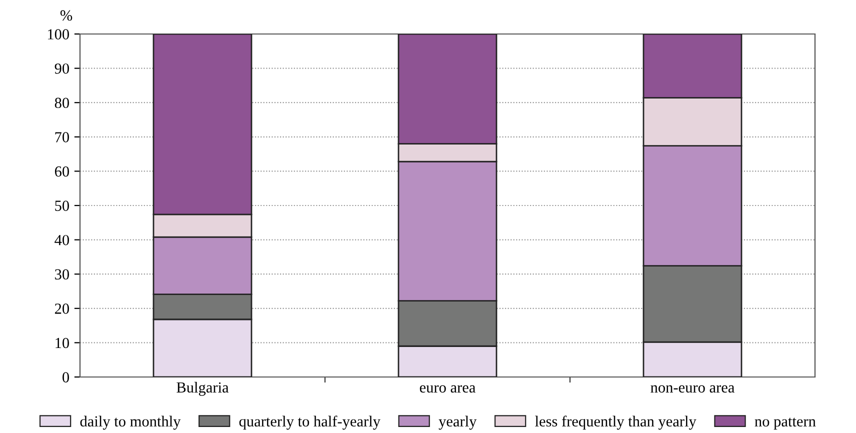  What do you see at coordinates (65, 377) in the screenshot?
I see `y-tick-label: 0` at bounding box center [65, 377].